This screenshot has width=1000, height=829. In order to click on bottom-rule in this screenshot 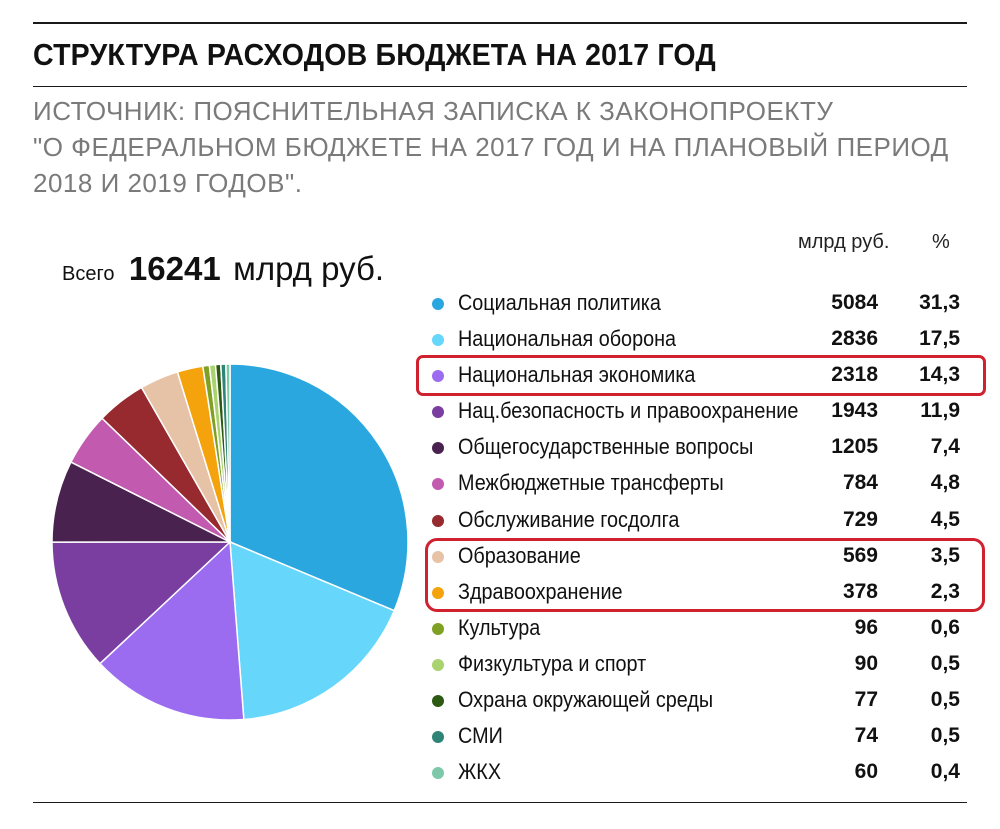, I will do `click(500, 802)`.